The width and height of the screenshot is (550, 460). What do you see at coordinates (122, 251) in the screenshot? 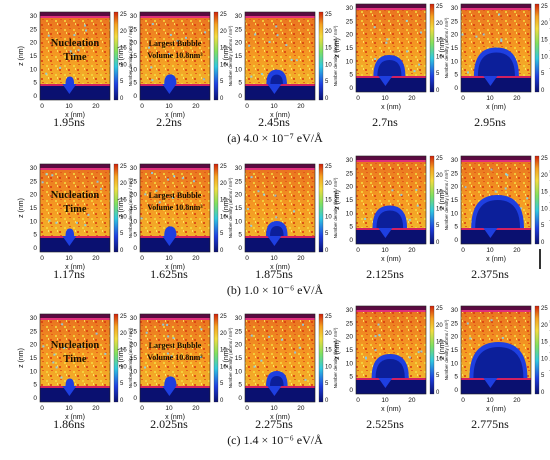
I see `colorbar-tick-label: 0` at bounding box center [122, 251].